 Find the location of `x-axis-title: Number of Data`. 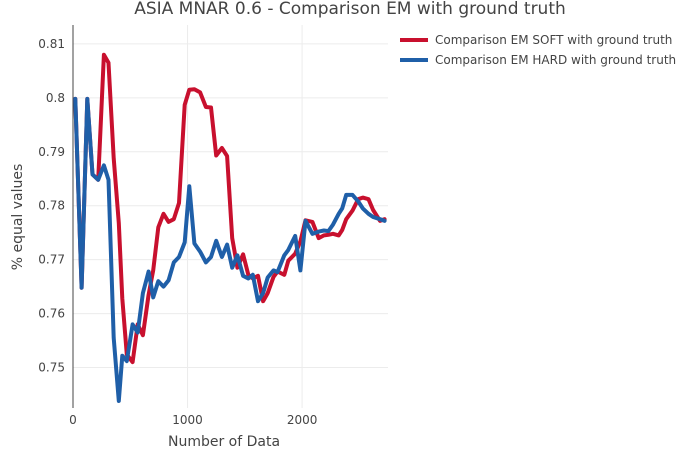

x-axis-title: Number of Data is located at coordinates (224, 442).